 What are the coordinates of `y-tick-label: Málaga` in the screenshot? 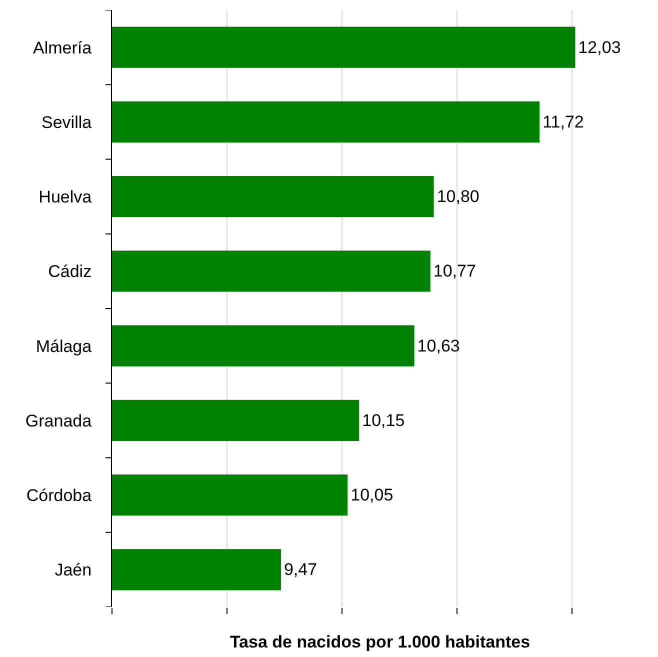 It's located at (64, 346).